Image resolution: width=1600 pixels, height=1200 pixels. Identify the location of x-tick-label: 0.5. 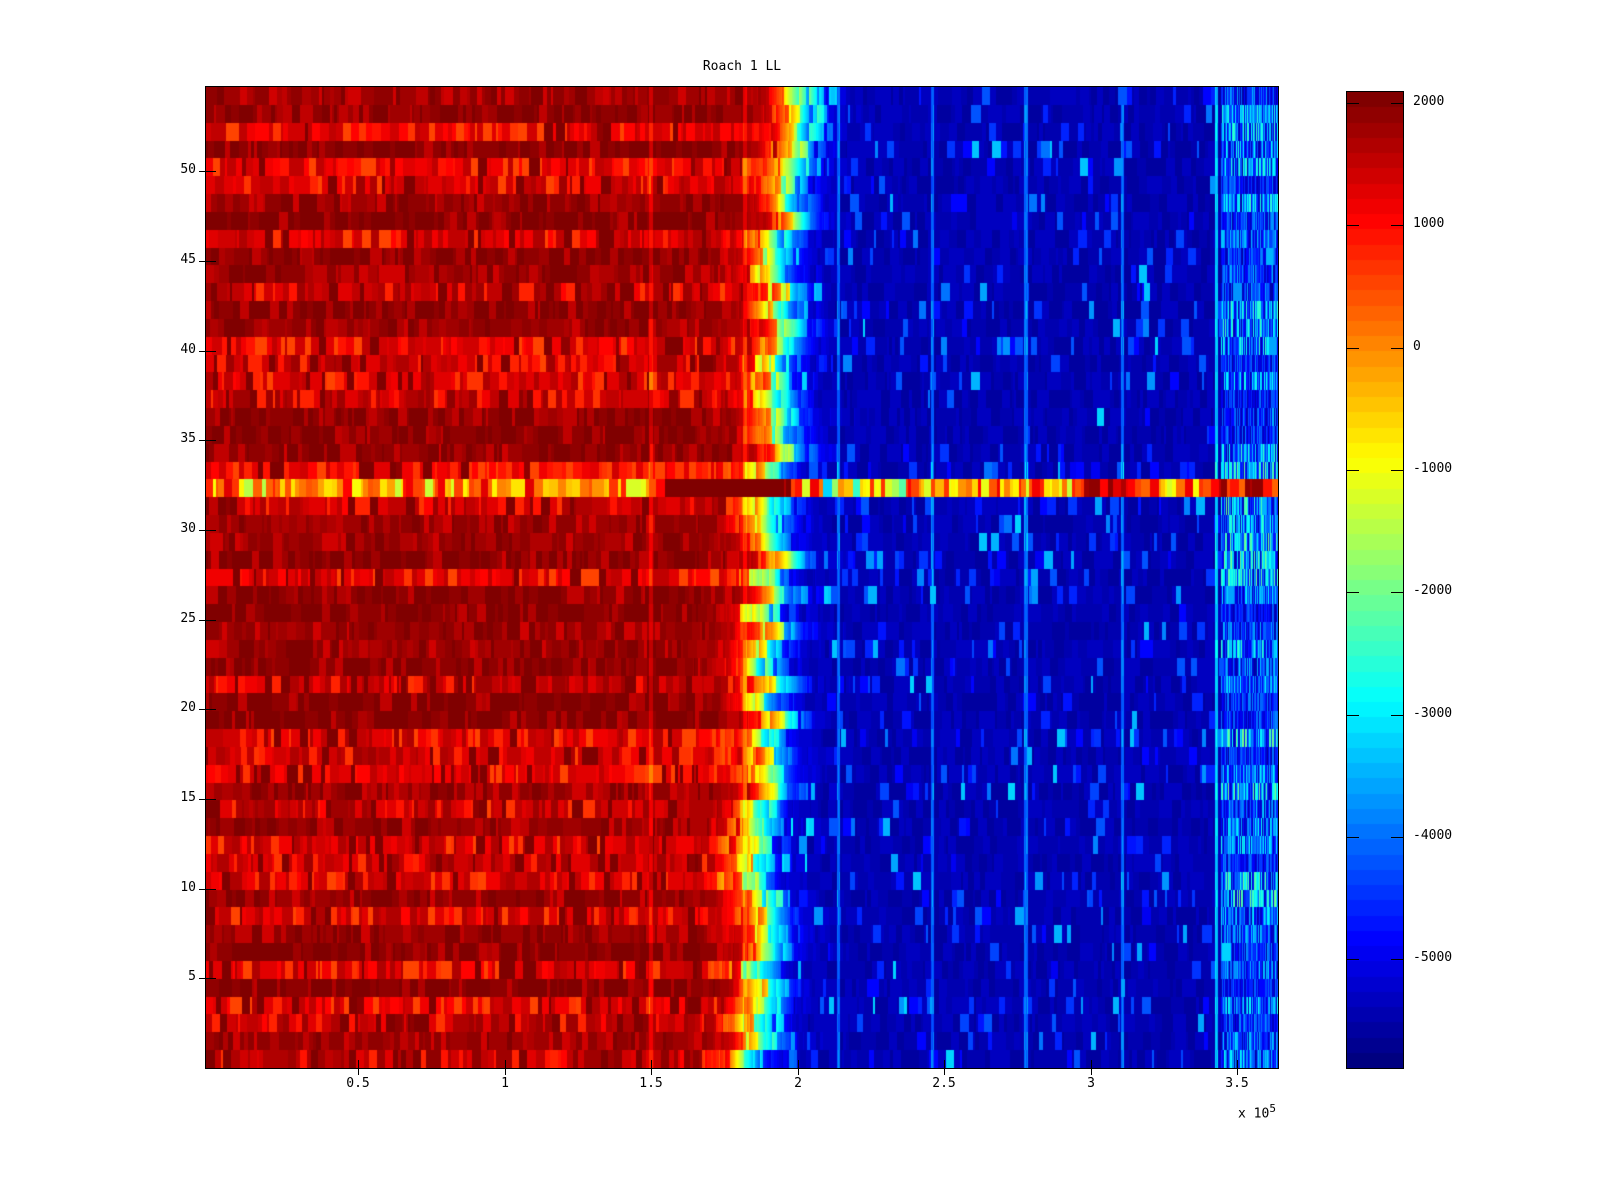
(358, 1083).